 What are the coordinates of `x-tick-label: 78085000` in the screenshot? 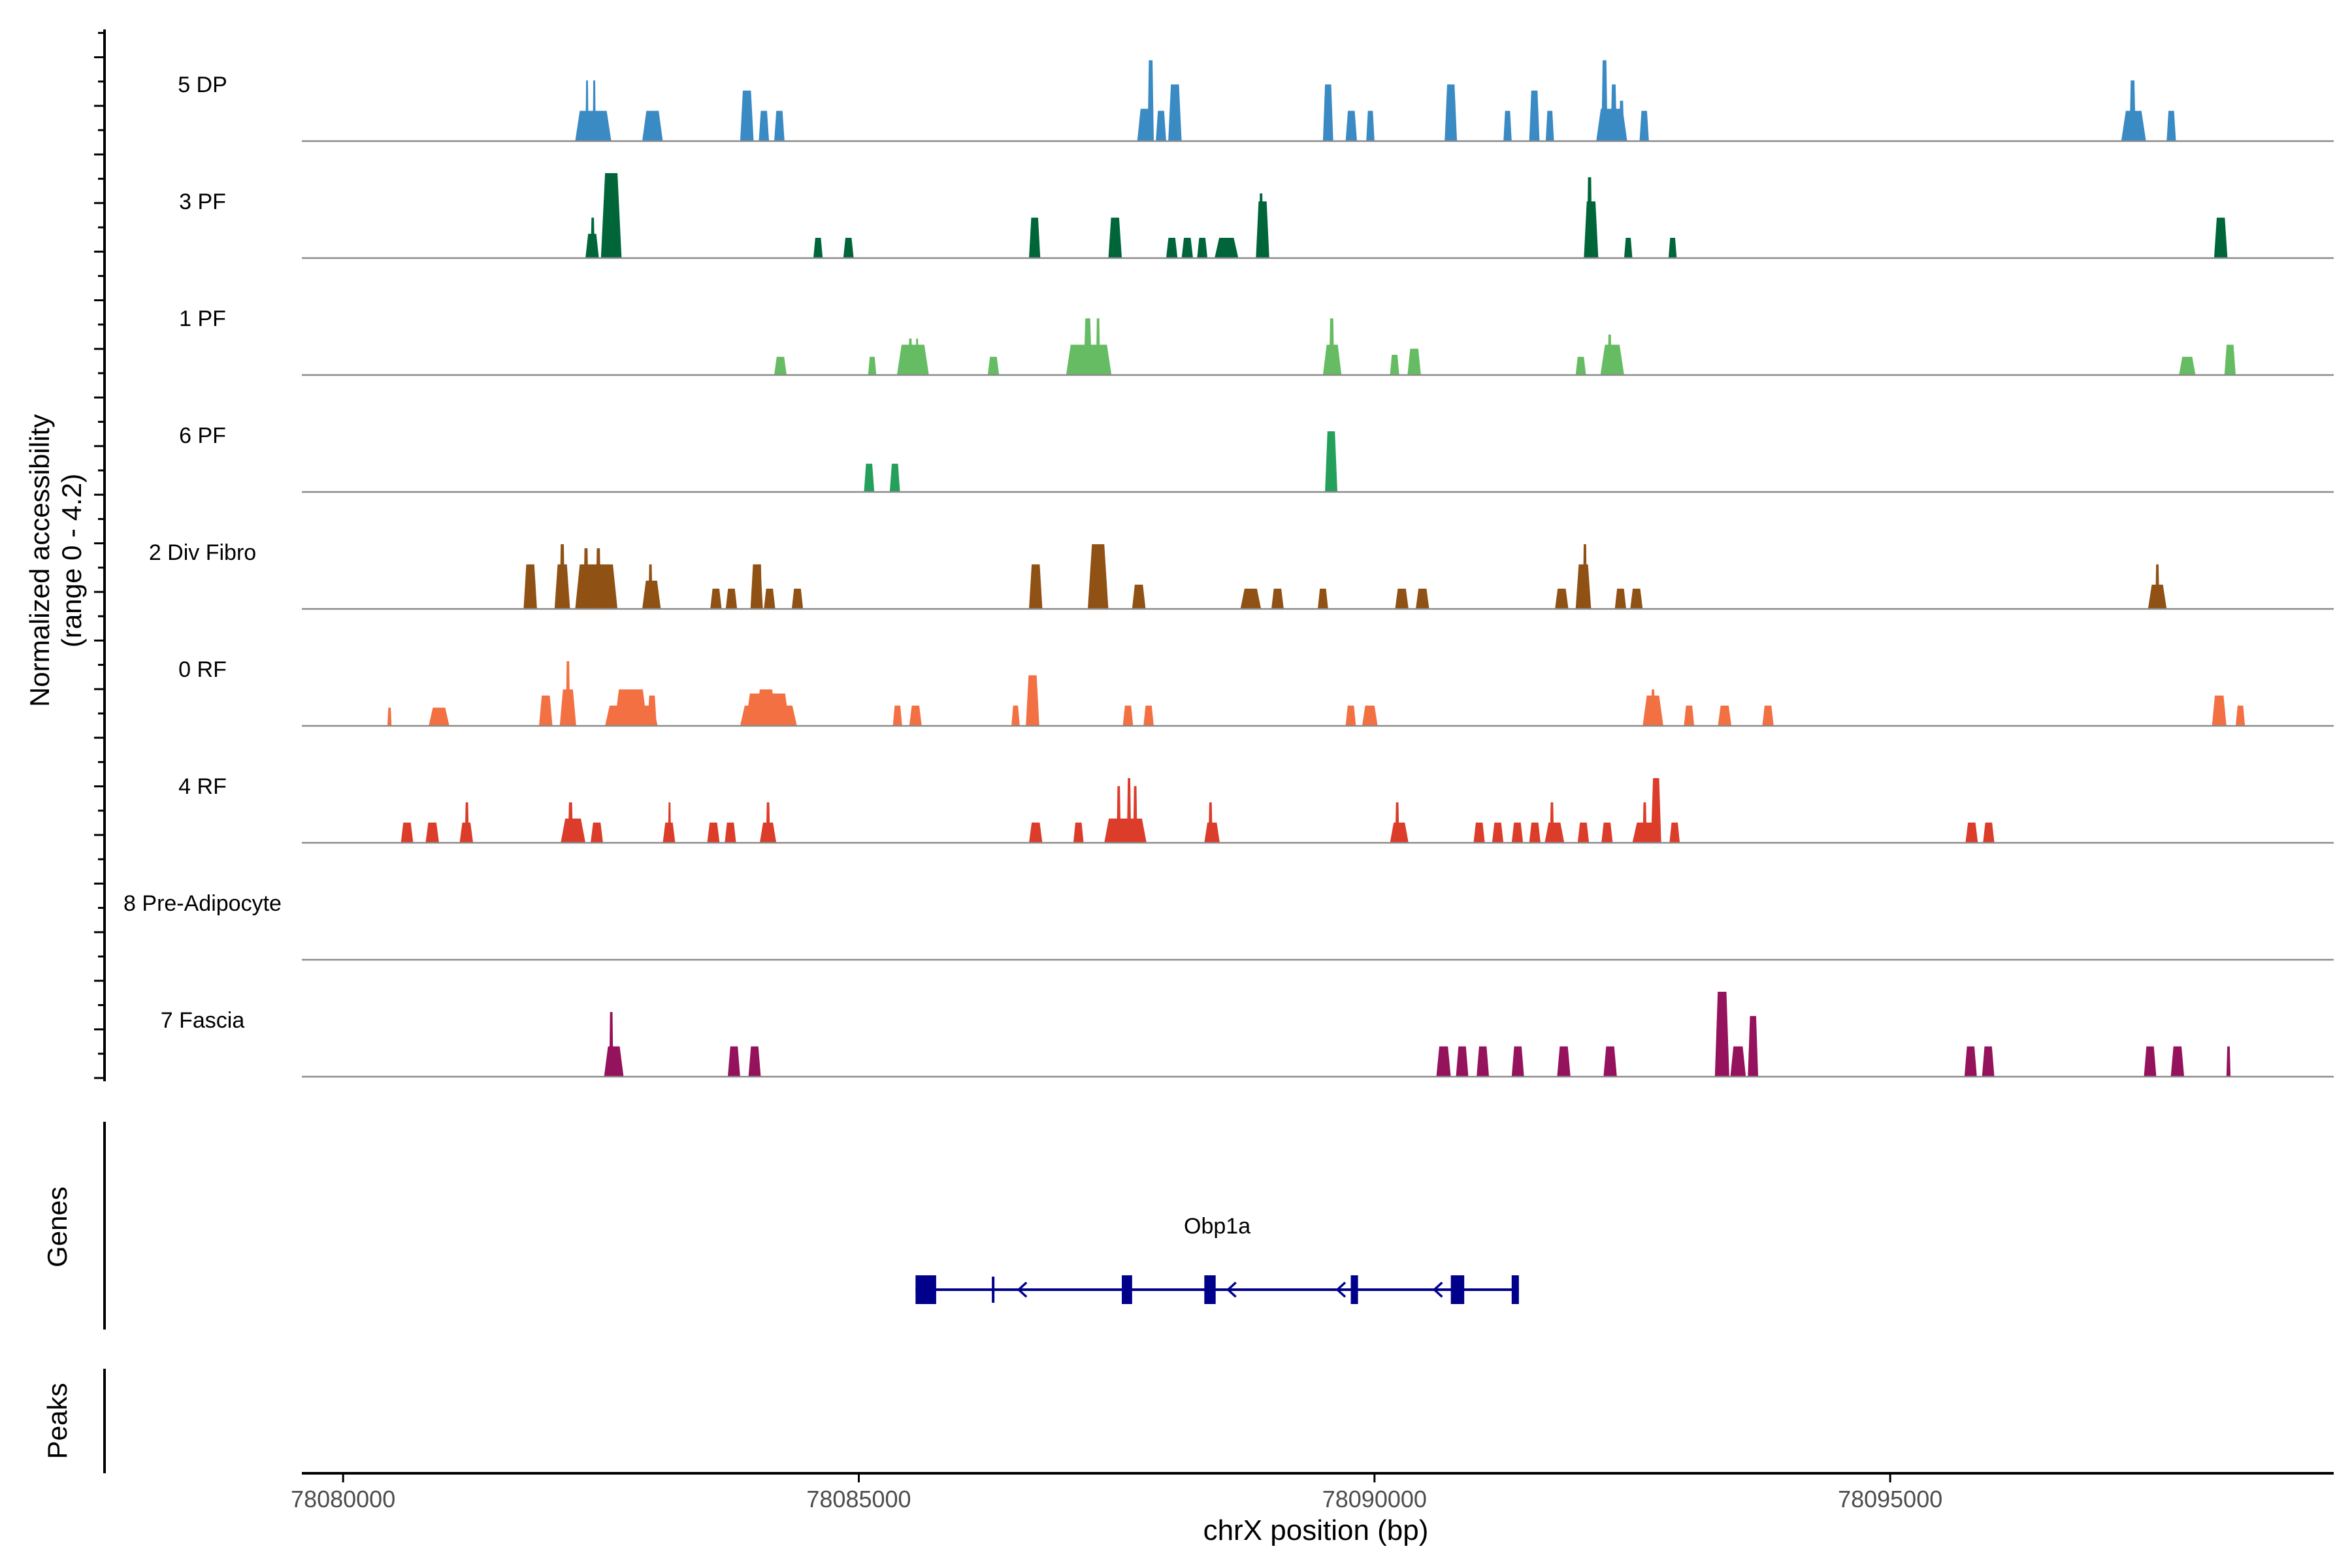 It's located at (858, 1499).